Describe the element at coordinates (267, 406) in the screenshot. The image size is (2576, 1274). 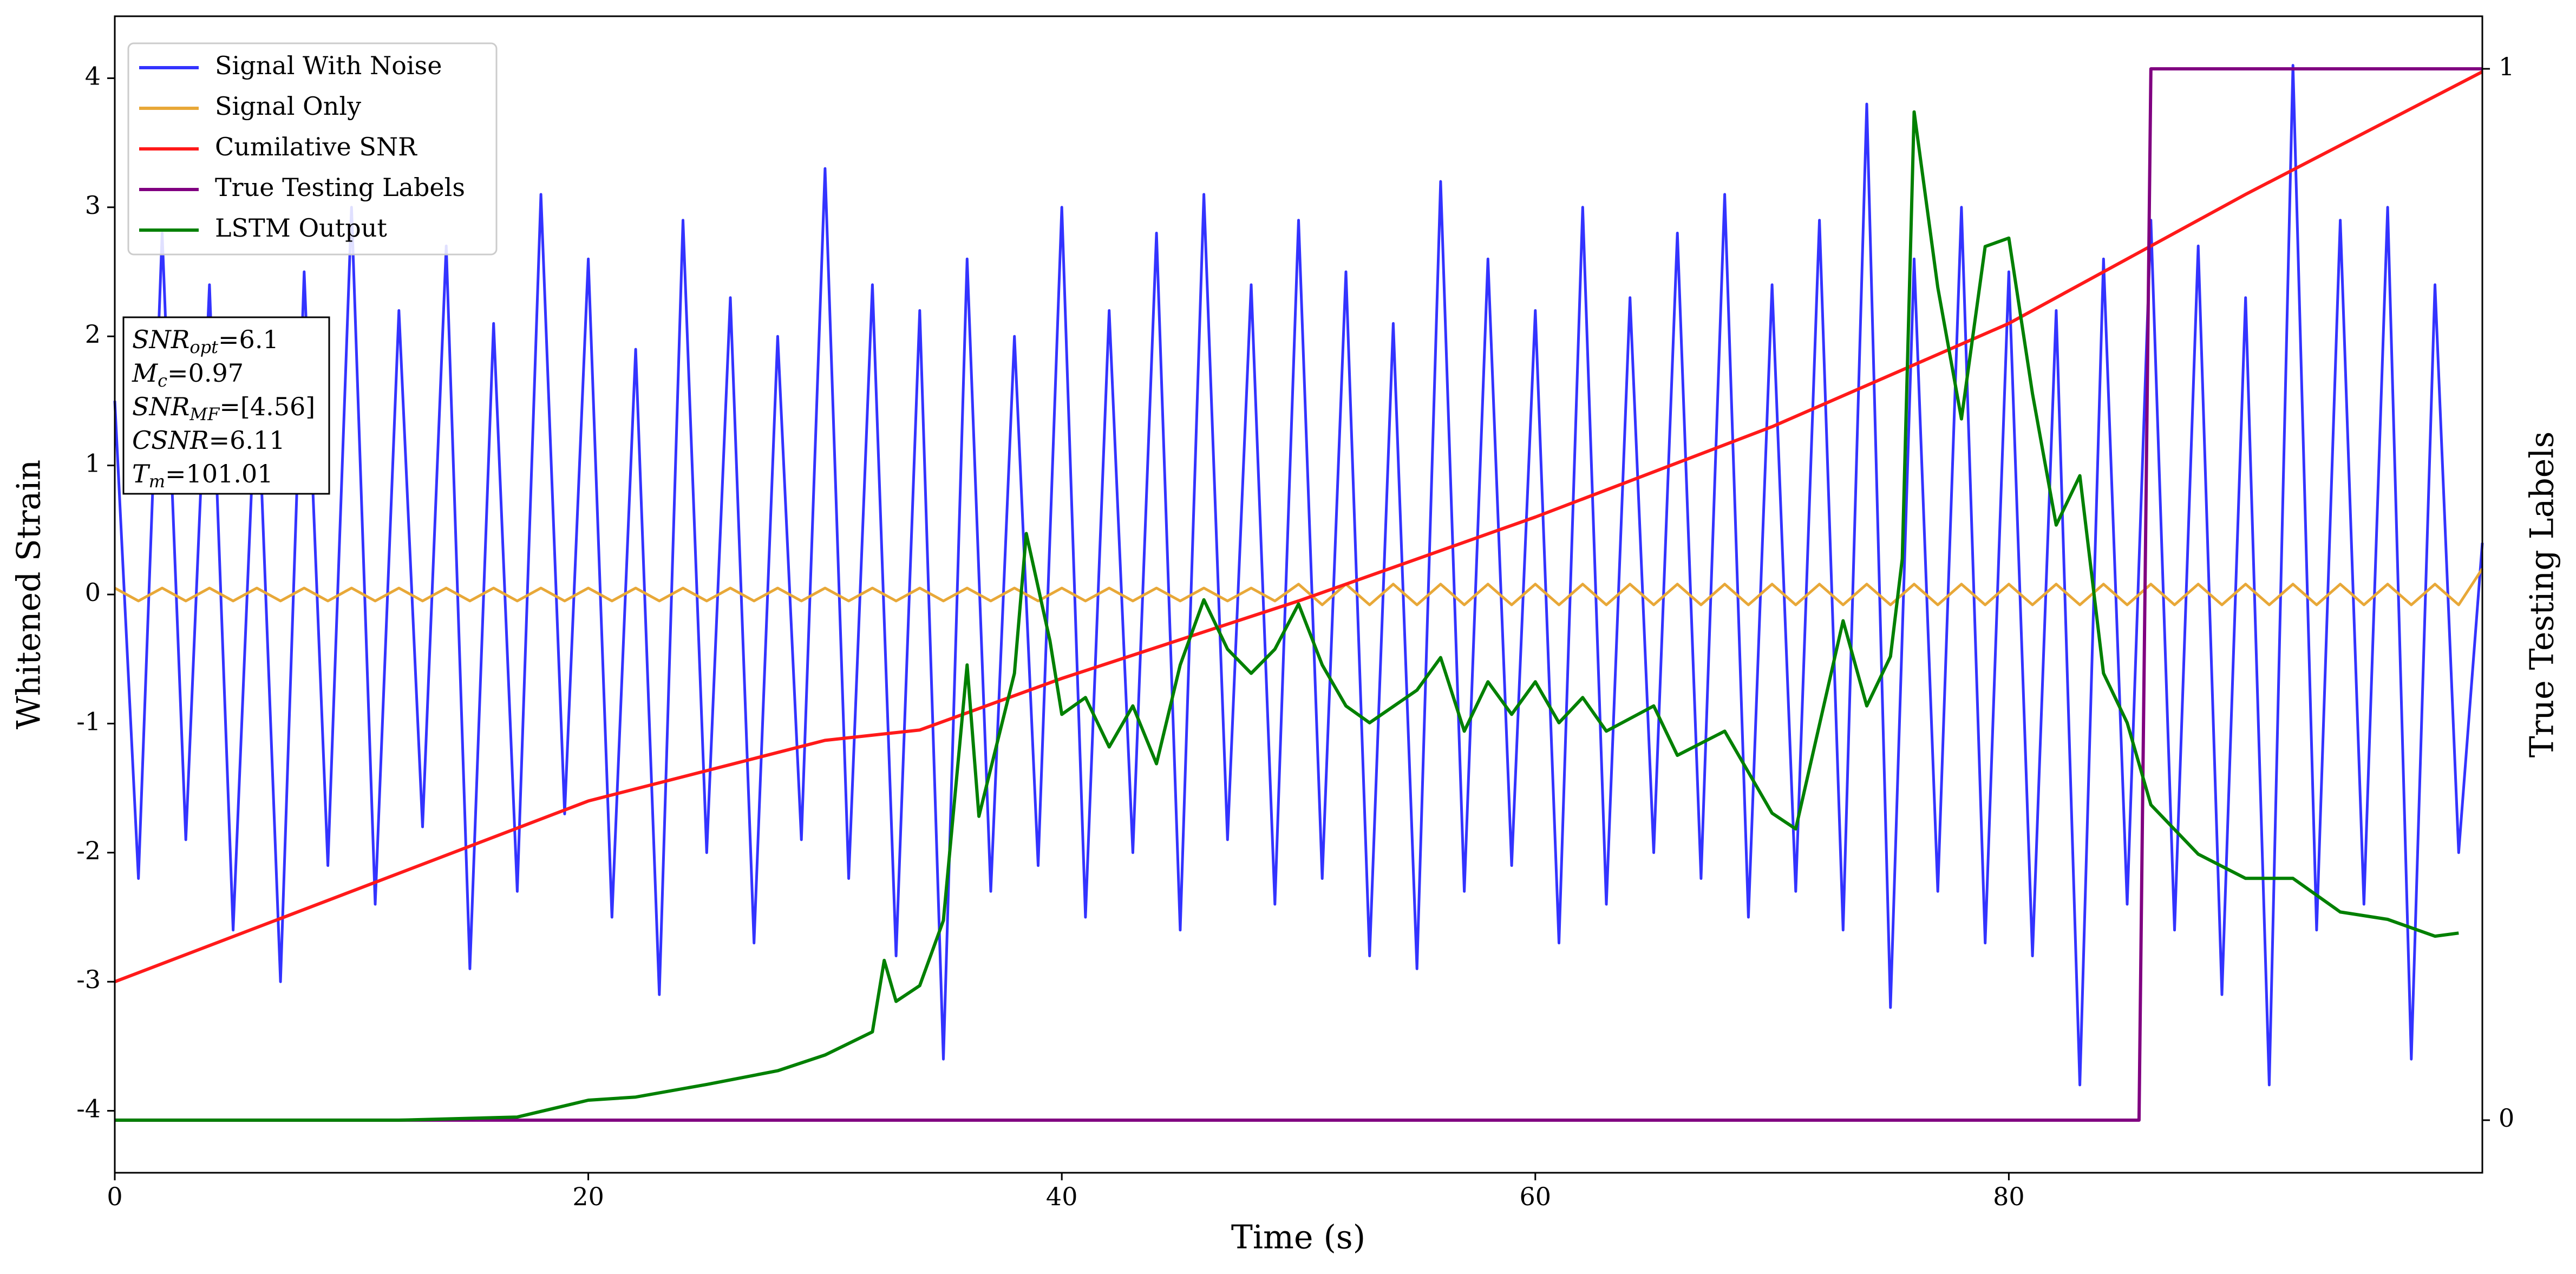
I see `annotation-value: =[4.56]` at that location.